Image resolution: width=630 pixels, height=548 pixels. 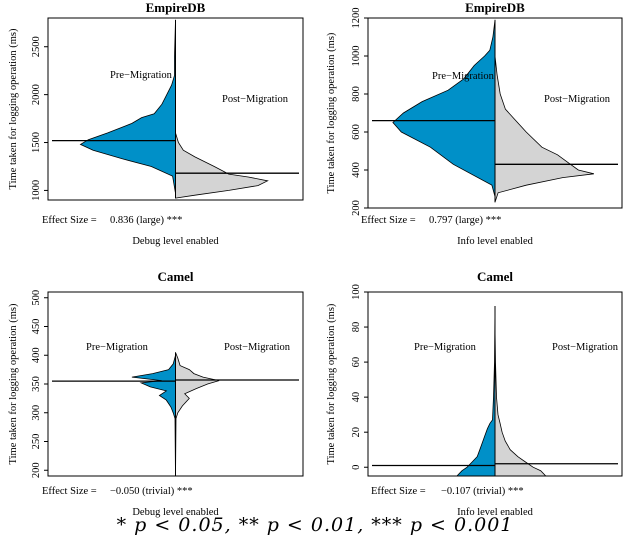 I want to click on y-tick-label: 450, so click(x=36, y=327).